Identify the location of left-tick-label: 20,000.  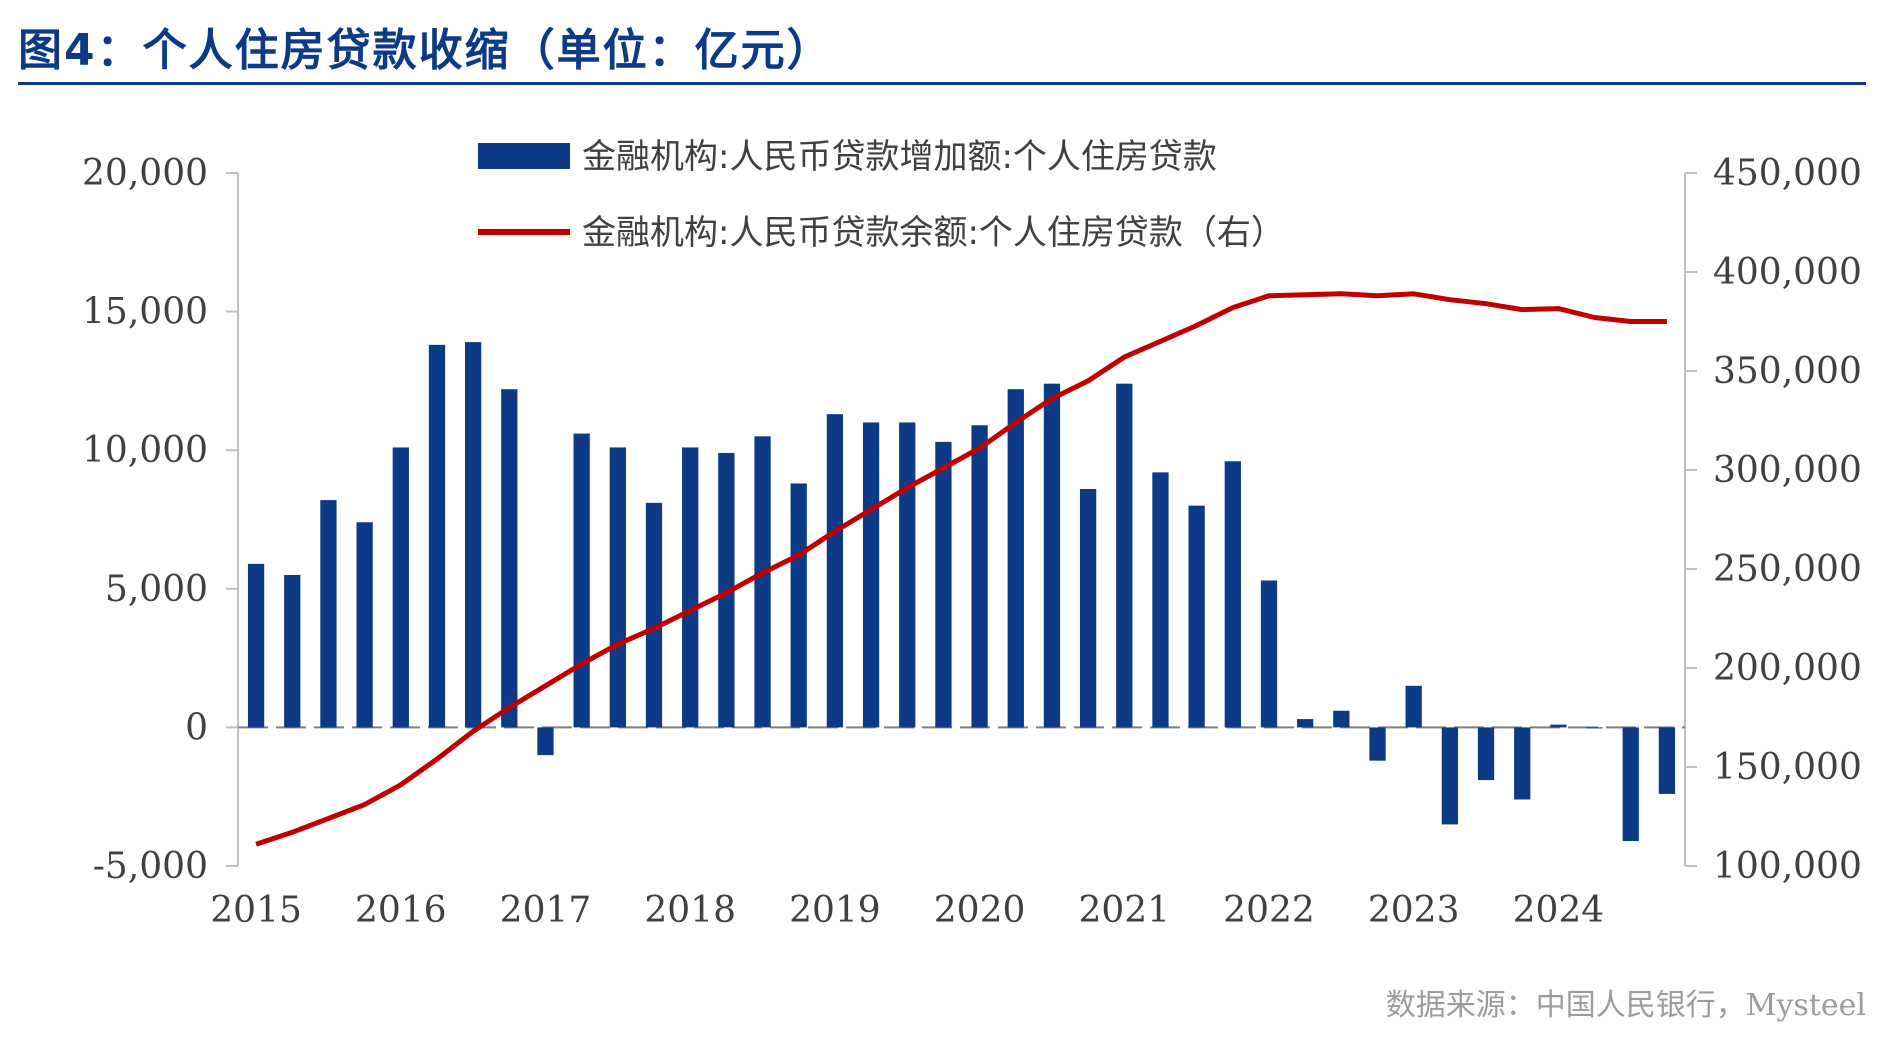
(145, 173).